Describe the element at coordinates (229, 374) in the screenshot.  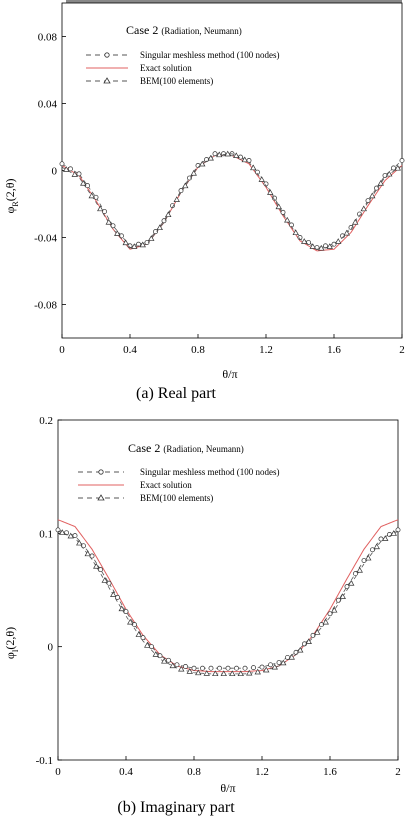
I see `x-axis-label: θ/π` at that location.